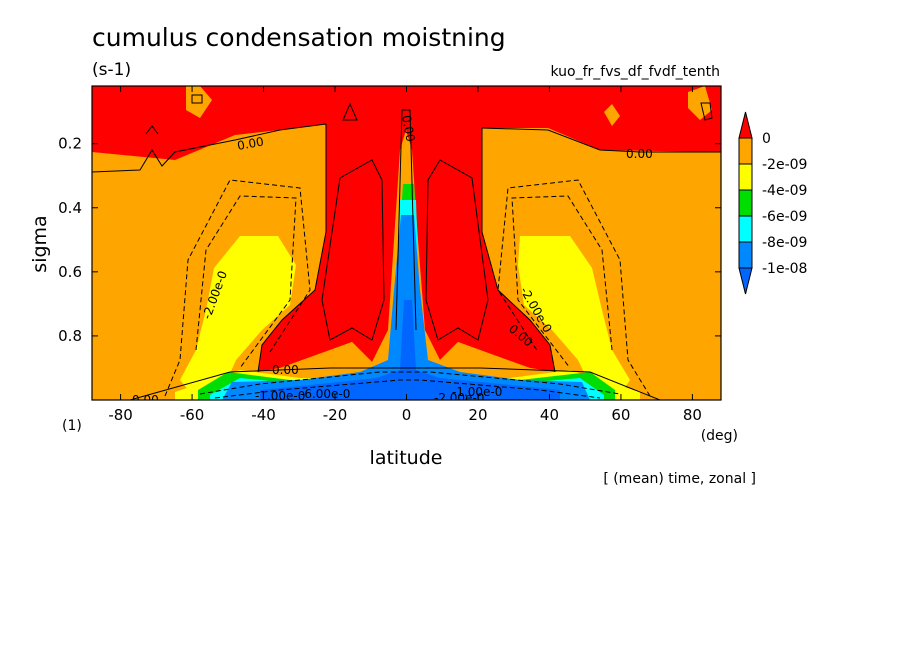 This screenshot has width=904, height=654. I want to click on x-tick-label: -60, so click(192, 415).